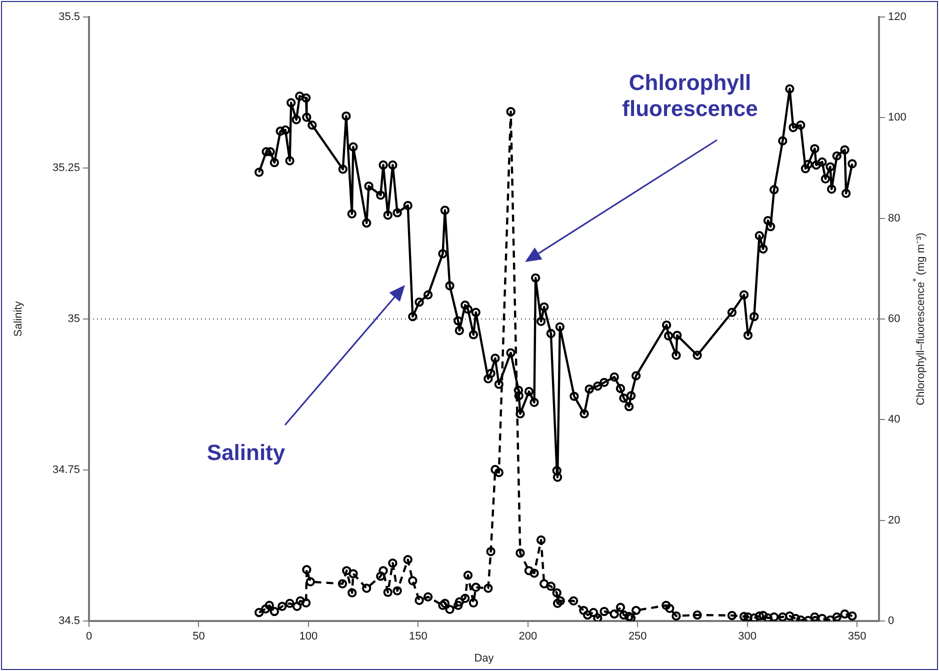 The height and width of the screenshot is (671, 939). Describe the element at coordinates (484, 658) in the screenshot. I see `x-axis-title: Day` at that location.